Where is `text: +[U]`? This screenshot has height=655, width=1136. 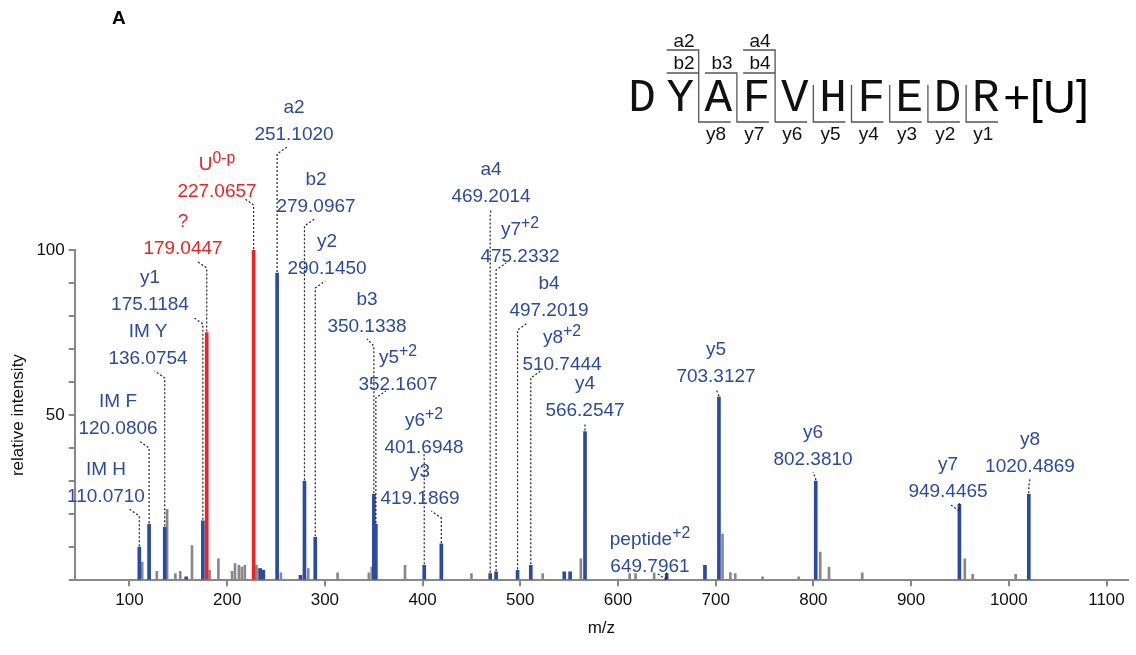
text: +[U] is located at coordinates (1046, 97).